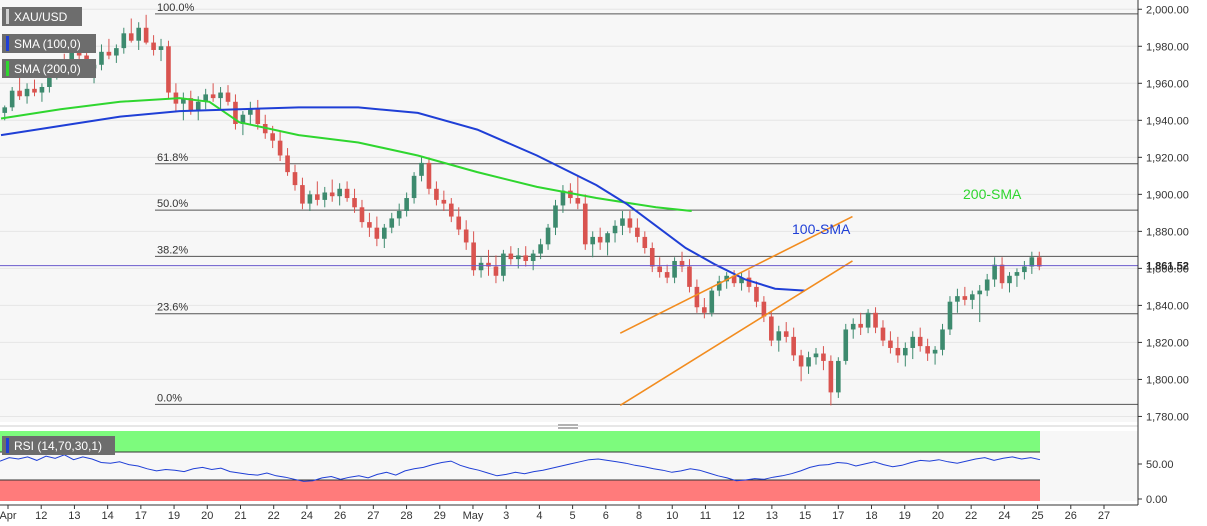  What do you see at coordinates (49, 43) in the screenshot?
I see `legend-sma-100: SMA (100,0)` at bounding box center [49, 43].